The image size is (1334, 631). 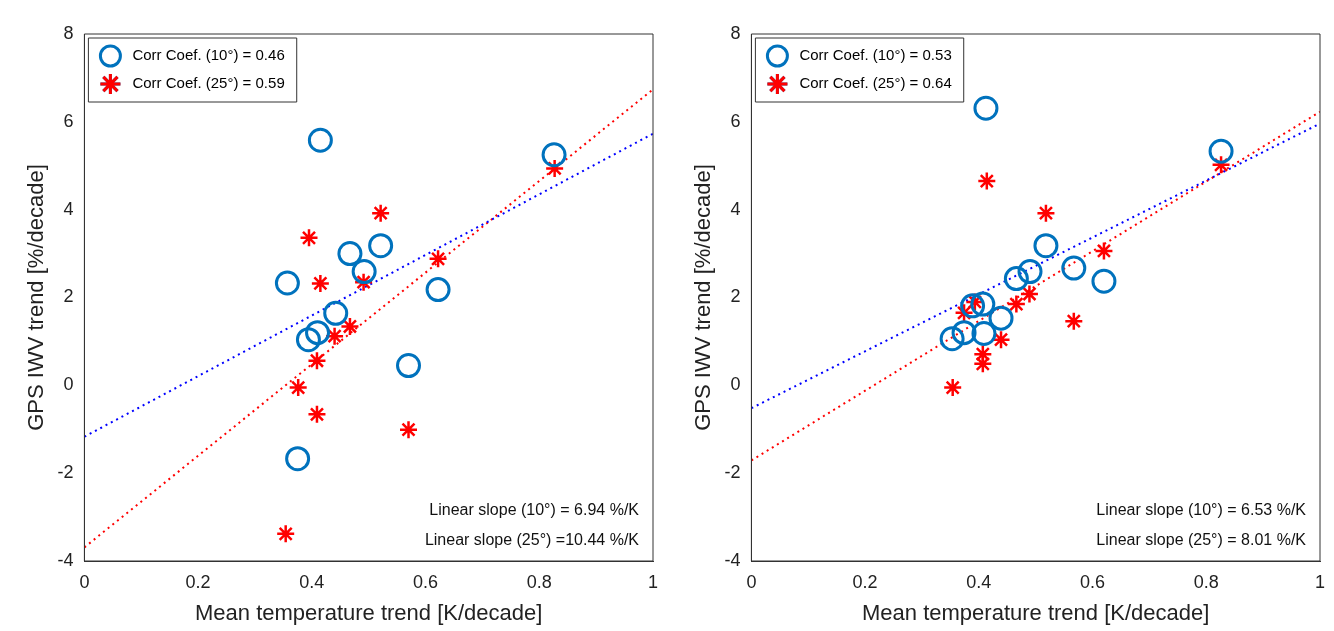 I want to click on legend-label: Corr Coef. (10°) = 0.53, so click(x=875, y=55).